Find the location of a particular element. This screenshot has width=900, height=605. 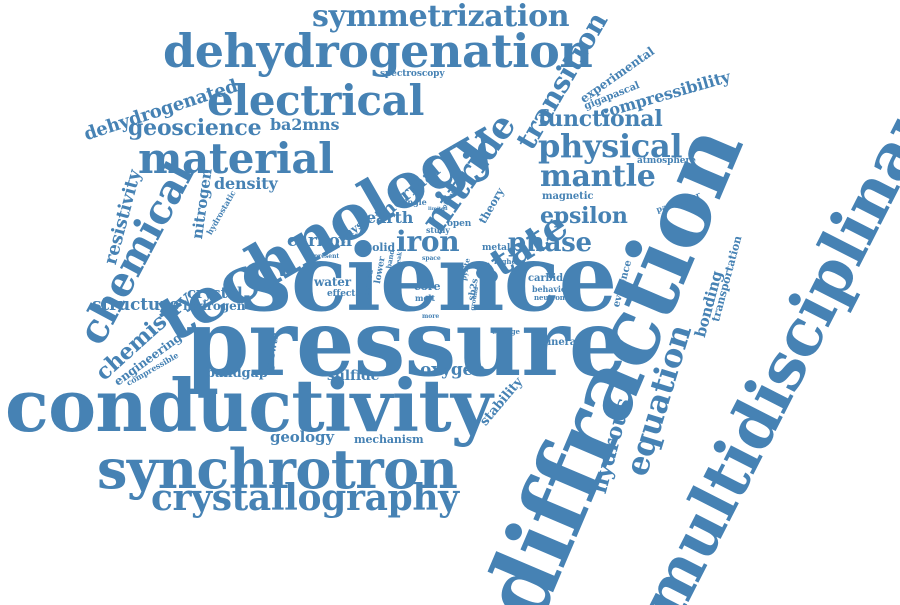

word-study: study is located at coordinates (438, 230).